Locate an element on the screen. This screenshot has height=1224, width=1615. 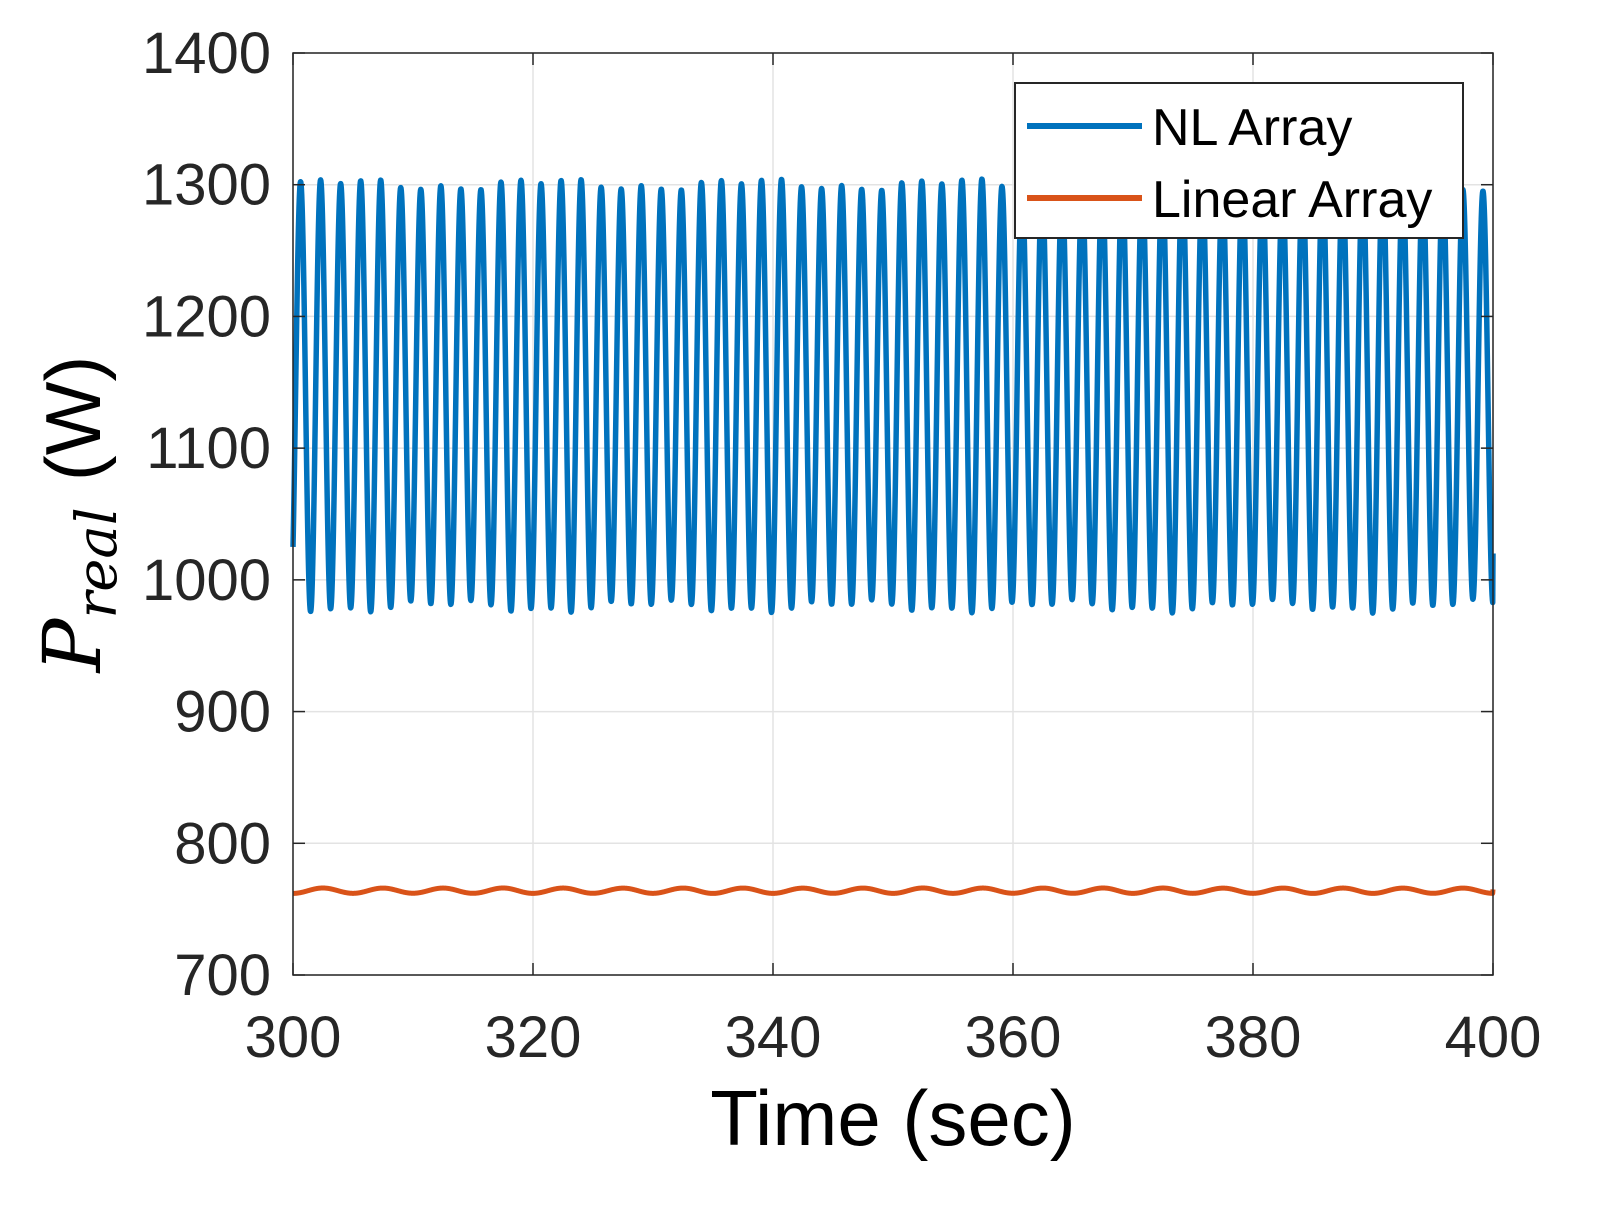
y-tick-label: 700 is located at coordinates (222, 975).